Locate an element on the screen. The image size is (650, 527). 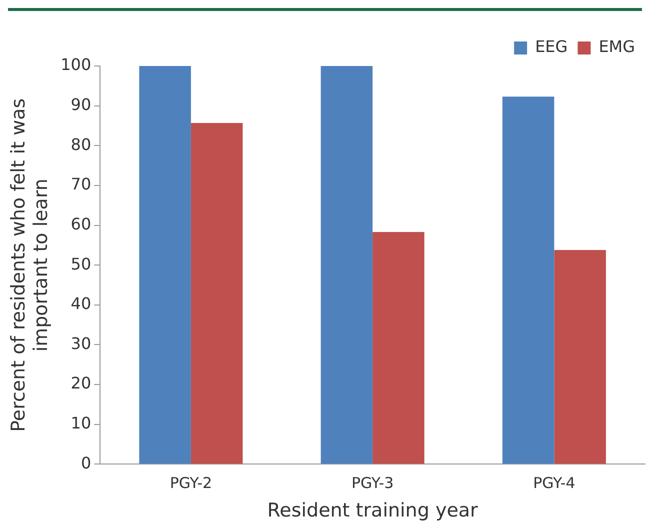
y-tick-label: 40 is located at coordinates (81, 304).